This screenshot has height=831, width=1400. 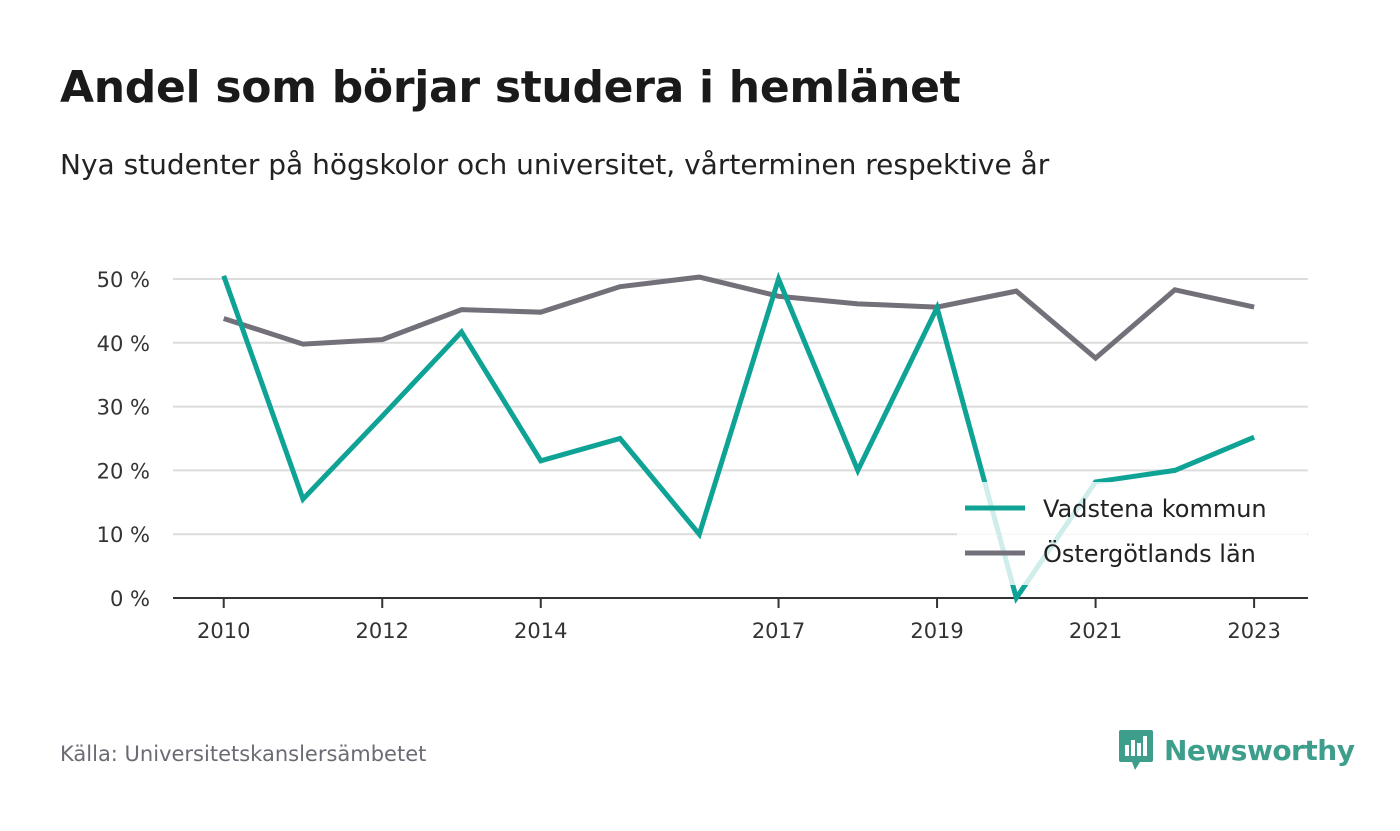 What do you see at coordinates (738, 318) in the screenshot?
I see `series-line-ostergotland` at bounding box center [738, 318].